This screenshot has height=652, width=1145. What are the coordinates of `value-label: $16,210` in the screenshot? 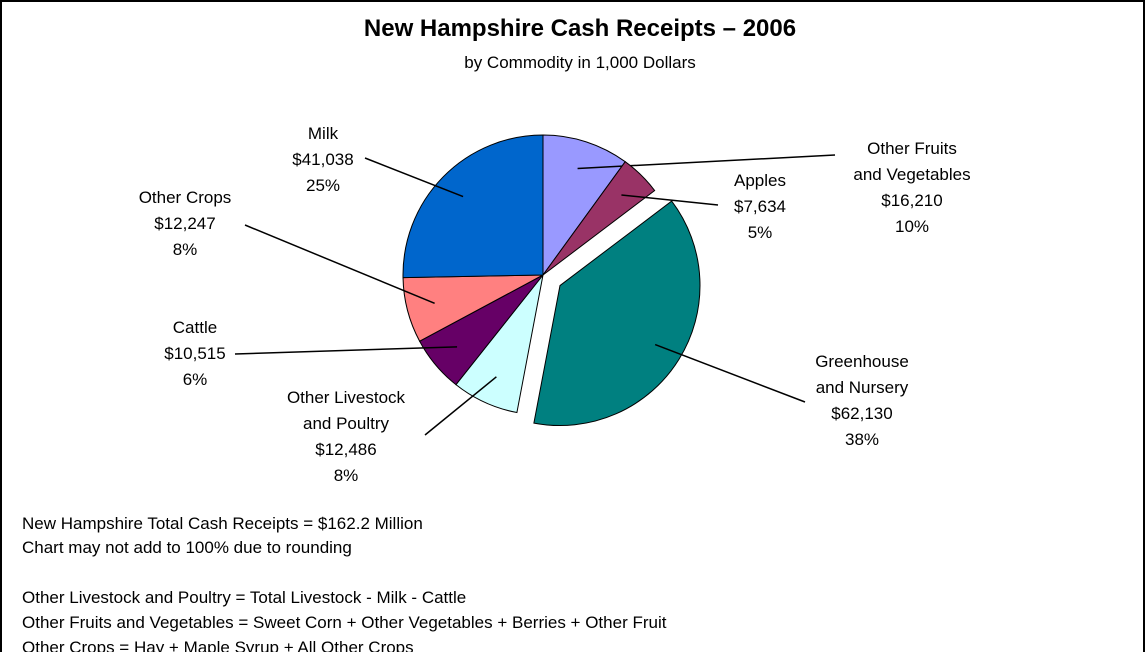 It's located at (911, 200).